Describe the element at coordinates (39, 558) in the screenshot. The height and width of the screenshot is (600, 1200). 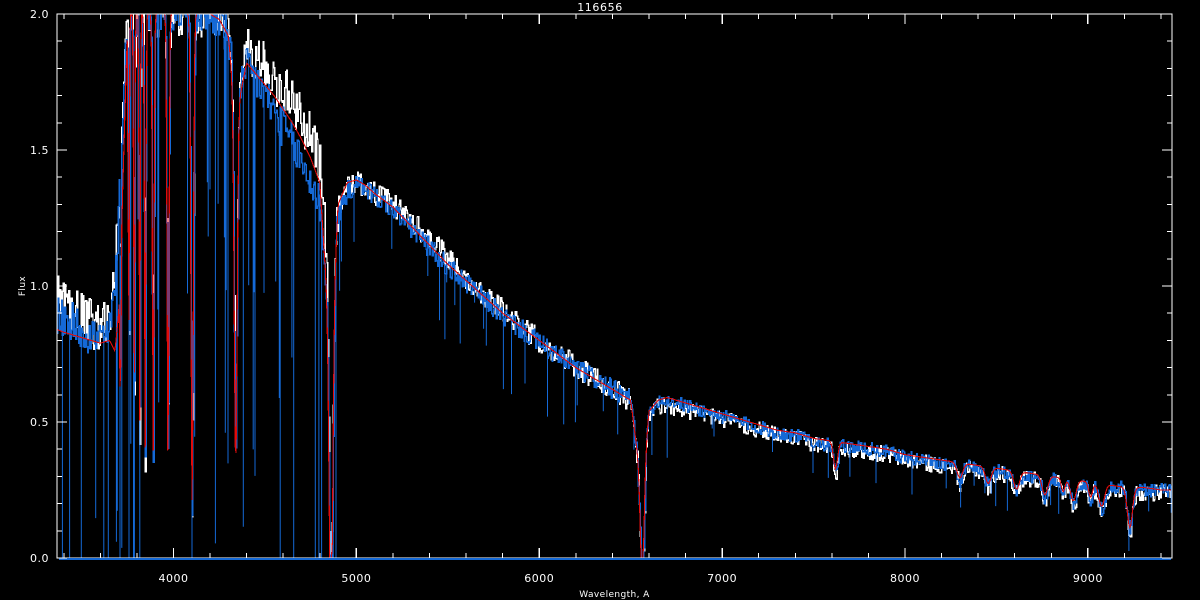
I see `y-tick-label: 0.0` at that location.